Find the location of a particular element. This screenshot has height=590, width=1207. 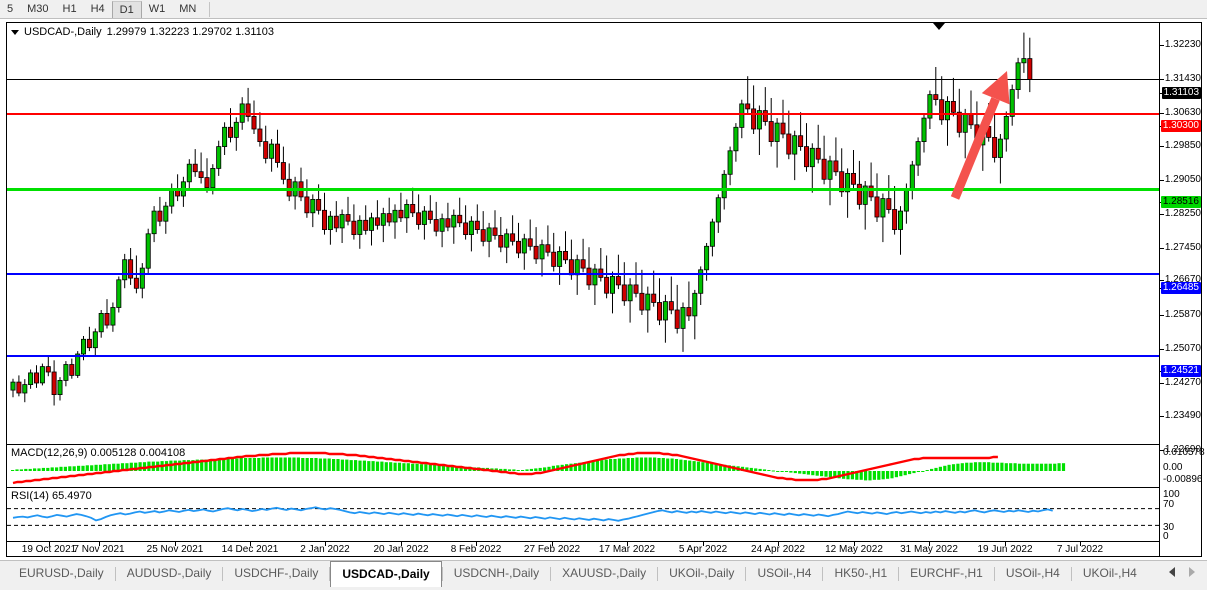

timeframe-button-5: 5 is located at coordinates (10, 8).